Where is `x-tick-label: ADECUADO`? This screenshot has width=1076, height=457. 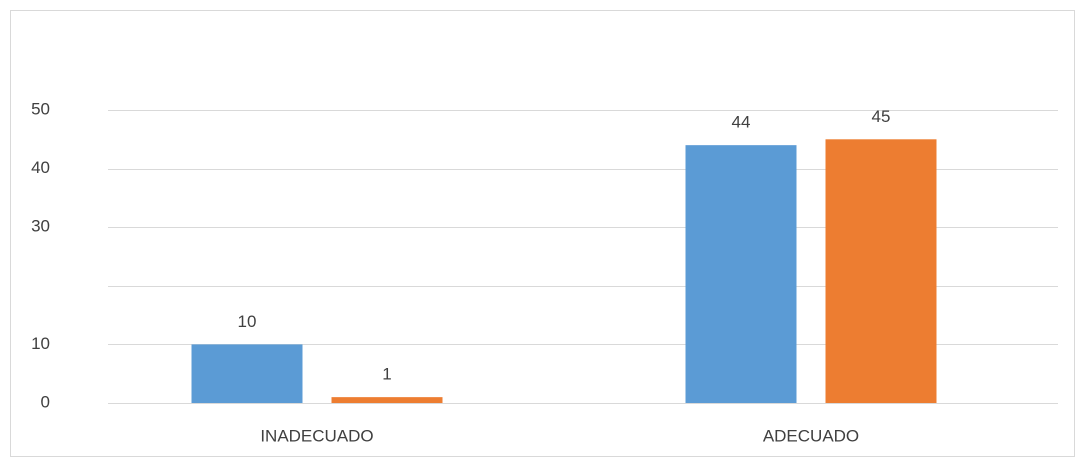 x-tick-label: ADECUADO is located at coordinates (811, 435).